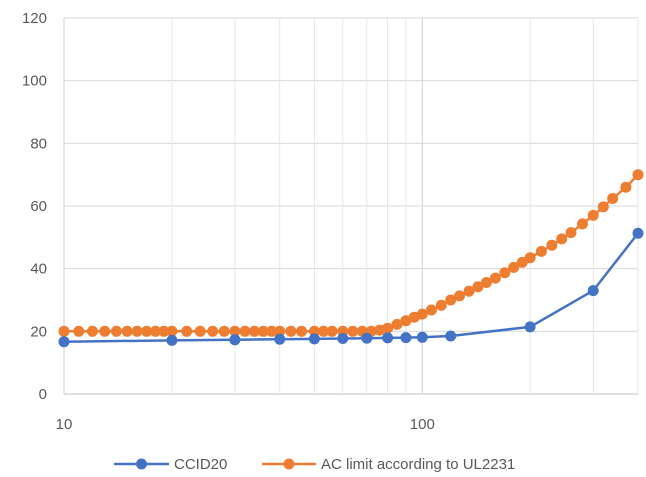 This screenshot has width=646, height=477. Describe the element at coordinates (422, 424) in the screenshot. I see `x-tick-label: 100` at that location.